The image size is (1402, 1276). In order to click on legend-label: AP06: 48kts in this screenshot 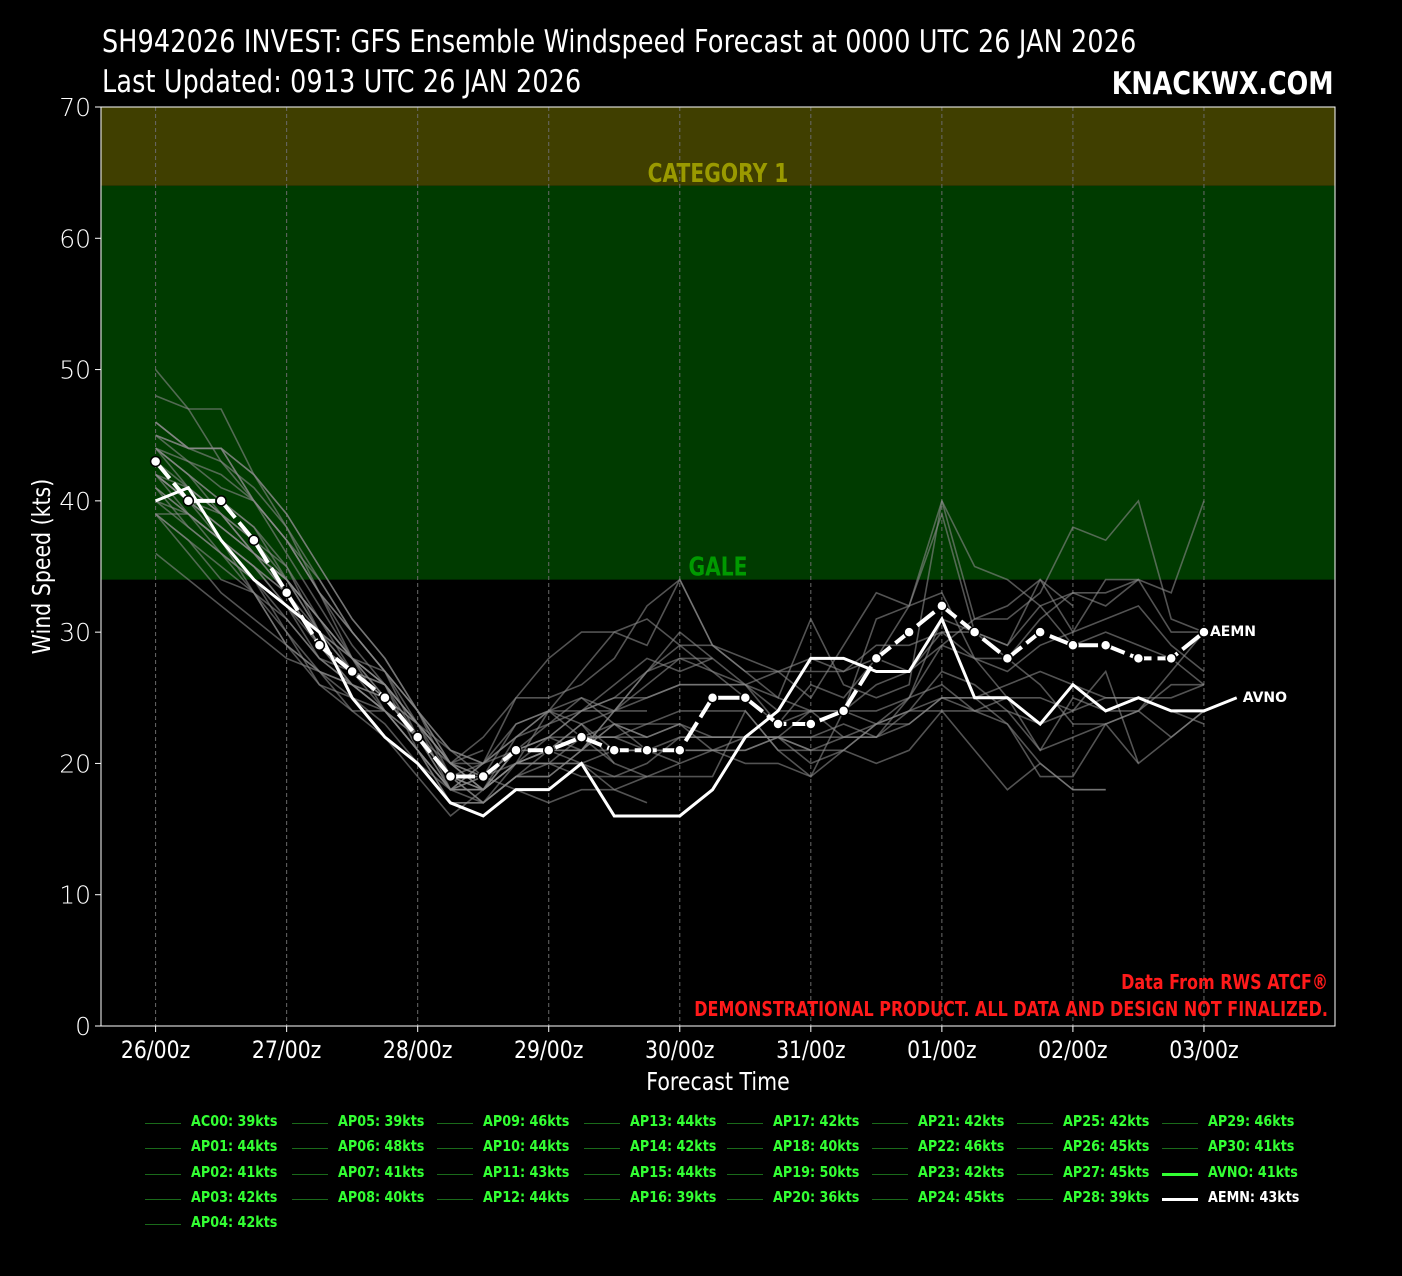, I will do `click(381, 1146)`.